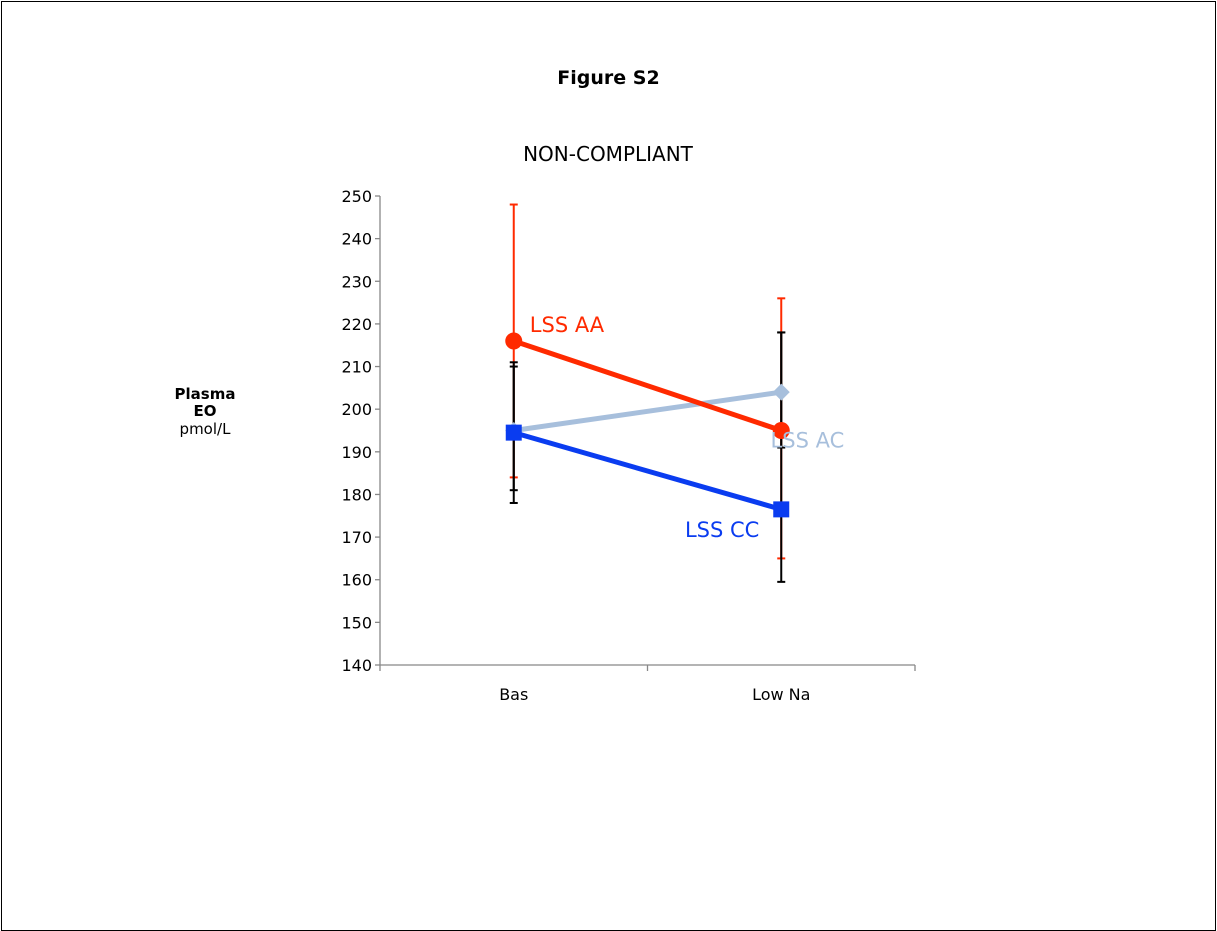  Describe the element at coordinates (608, 78) in the screenshot. I see `figure-label: Figure S2` at that location.